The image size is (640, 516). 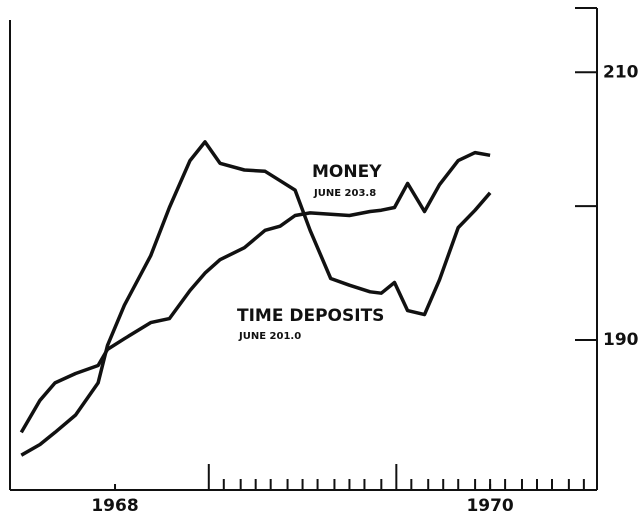 What do you see at coordinates (489, 506) in the screenshot?
I see `x-tick-label: 1970` at bounding box center [489, 506].